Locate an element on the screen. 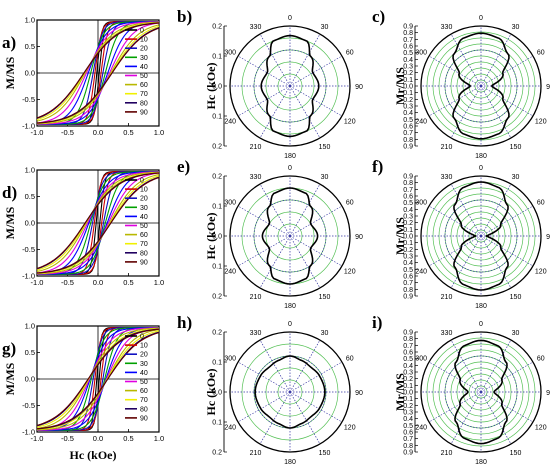 This screenshot has height=473, width=550. loop-a-90-up is located at coordinates (98, 75).